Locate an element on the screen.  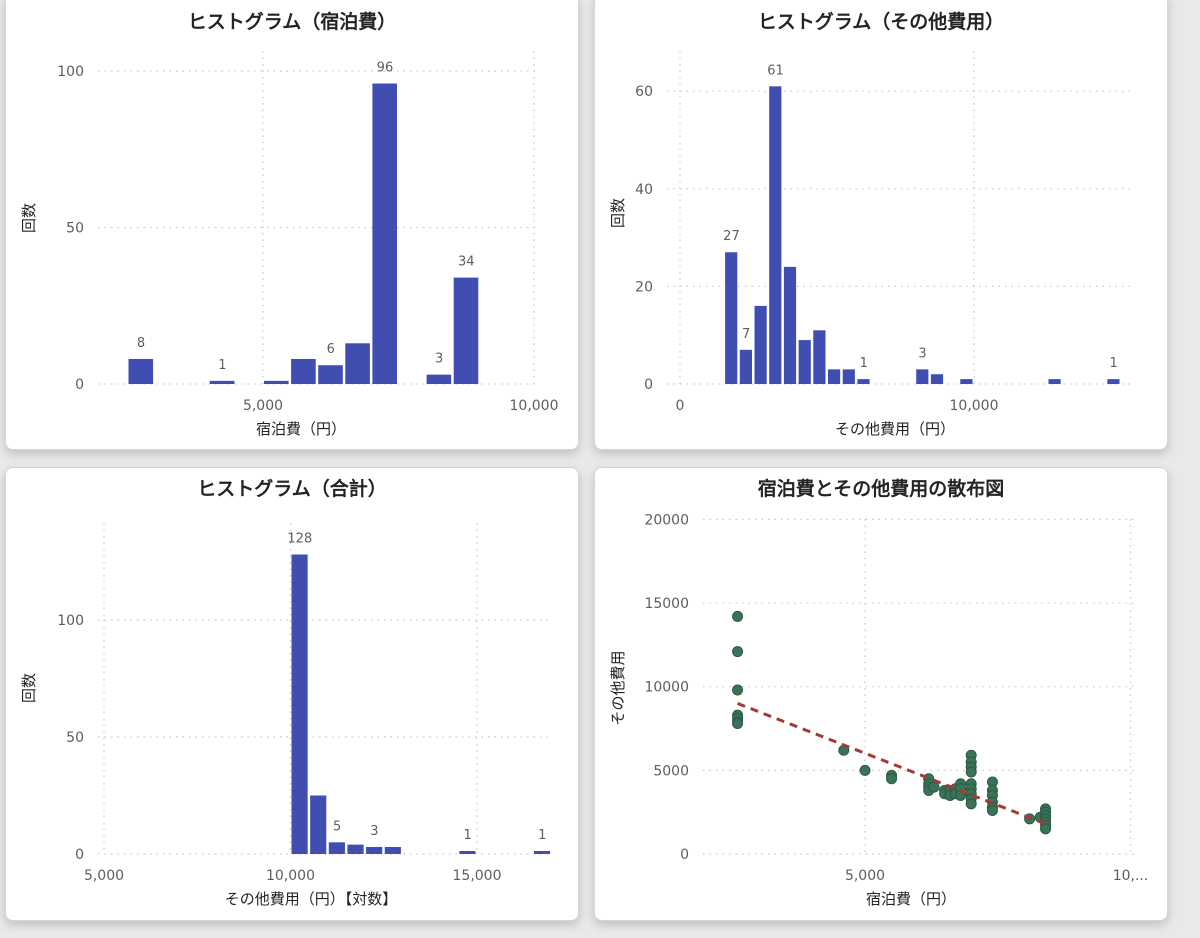
data-label: 96 is located at coordinates (385, 68).